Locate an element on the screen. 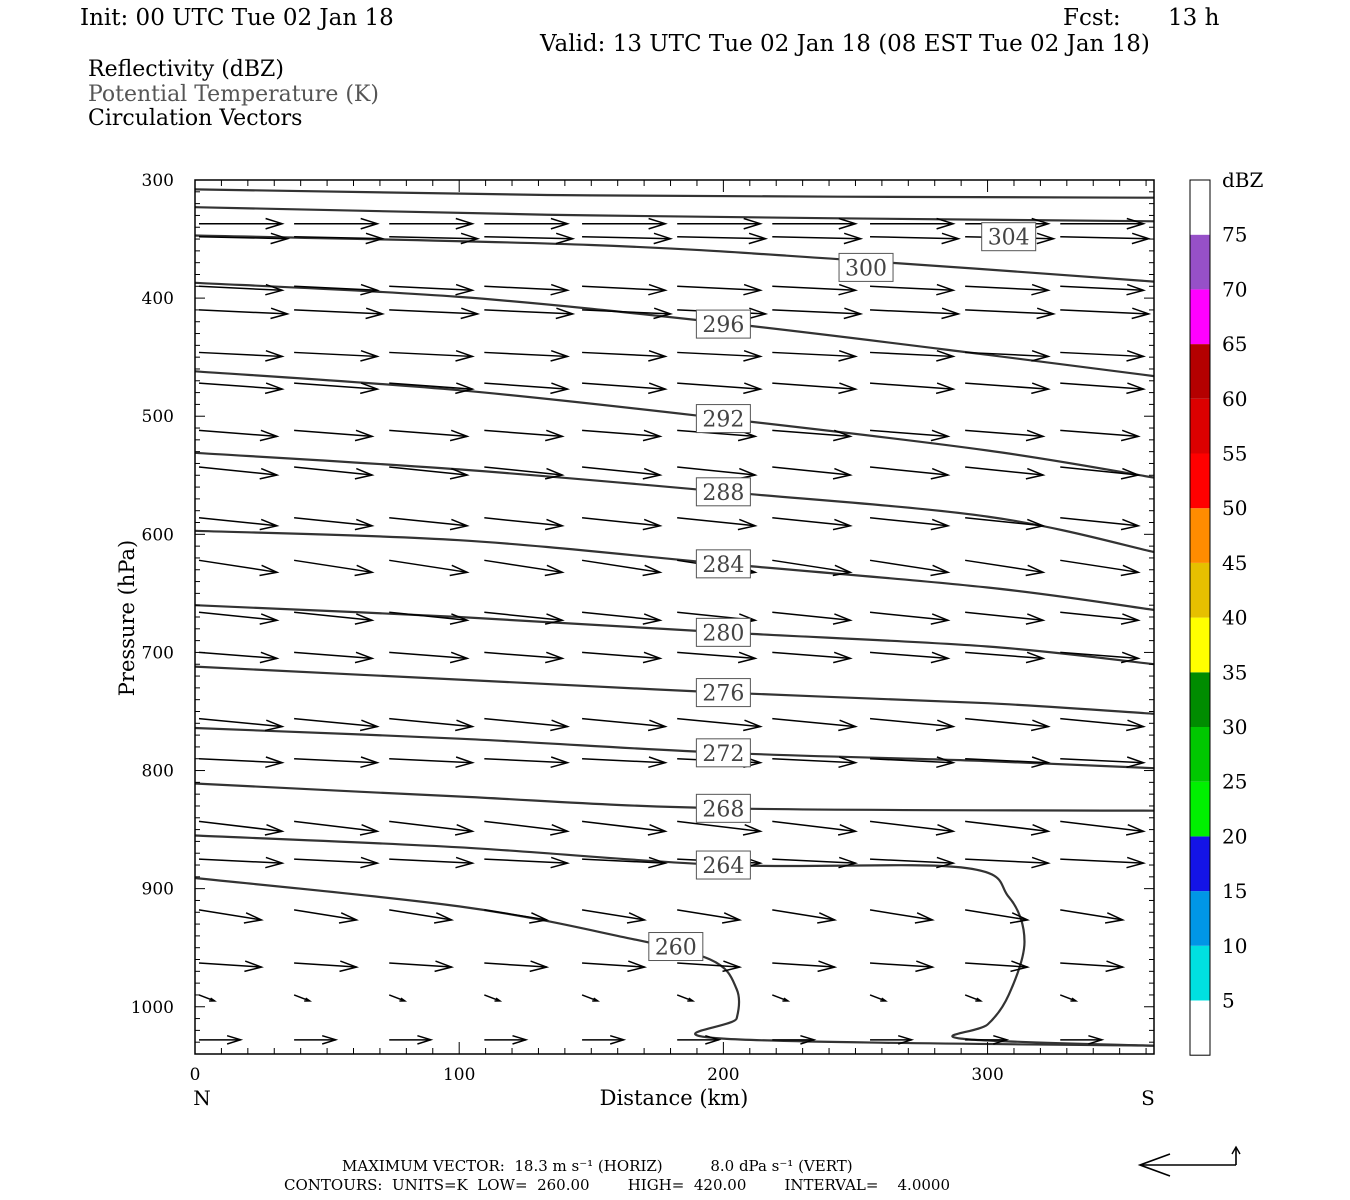 The image size is (1350, 1200). x-tick-label: 0 is located at coordinates (195, 1075).